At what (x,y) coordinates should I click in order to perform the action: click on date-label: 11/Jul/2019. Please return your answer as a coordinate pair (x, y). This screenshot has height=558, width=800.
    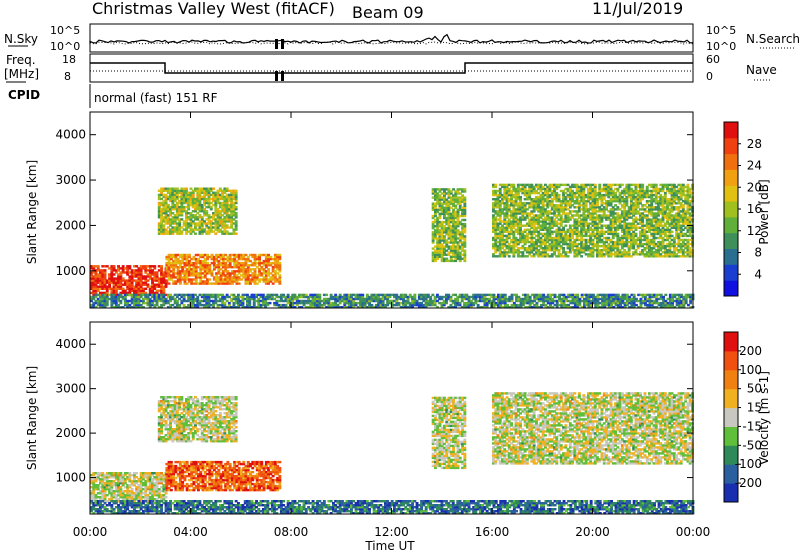
    Looking at the image, I should click on (637, 9).